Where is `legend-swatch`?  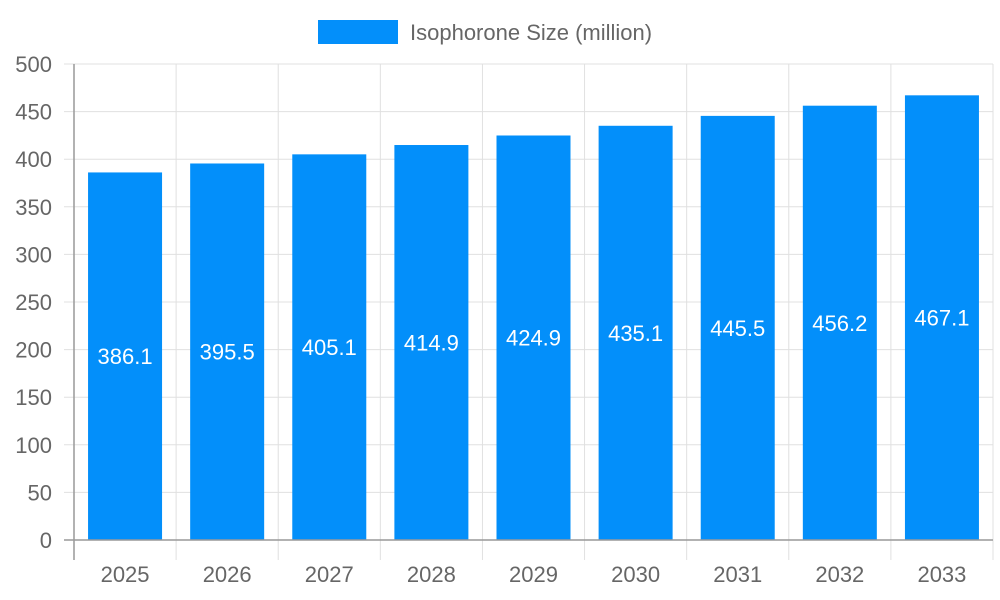 legend-swatch is located at coordinates (358, 32).